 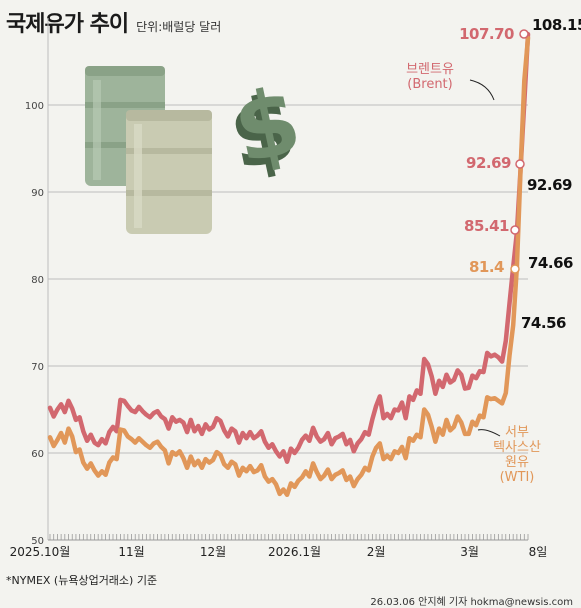 I want to click on x-axis: 2025.10월 11월 12월 2026.1월 2월 3월 8일, so click(x=279, y=546).